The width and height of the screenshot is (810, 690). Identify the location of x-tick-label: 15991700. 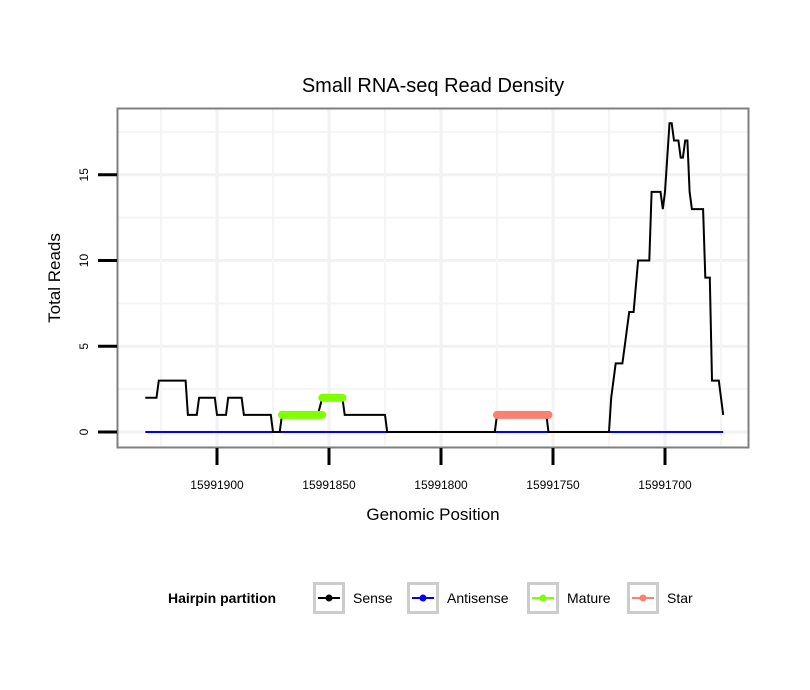
(665, 485).